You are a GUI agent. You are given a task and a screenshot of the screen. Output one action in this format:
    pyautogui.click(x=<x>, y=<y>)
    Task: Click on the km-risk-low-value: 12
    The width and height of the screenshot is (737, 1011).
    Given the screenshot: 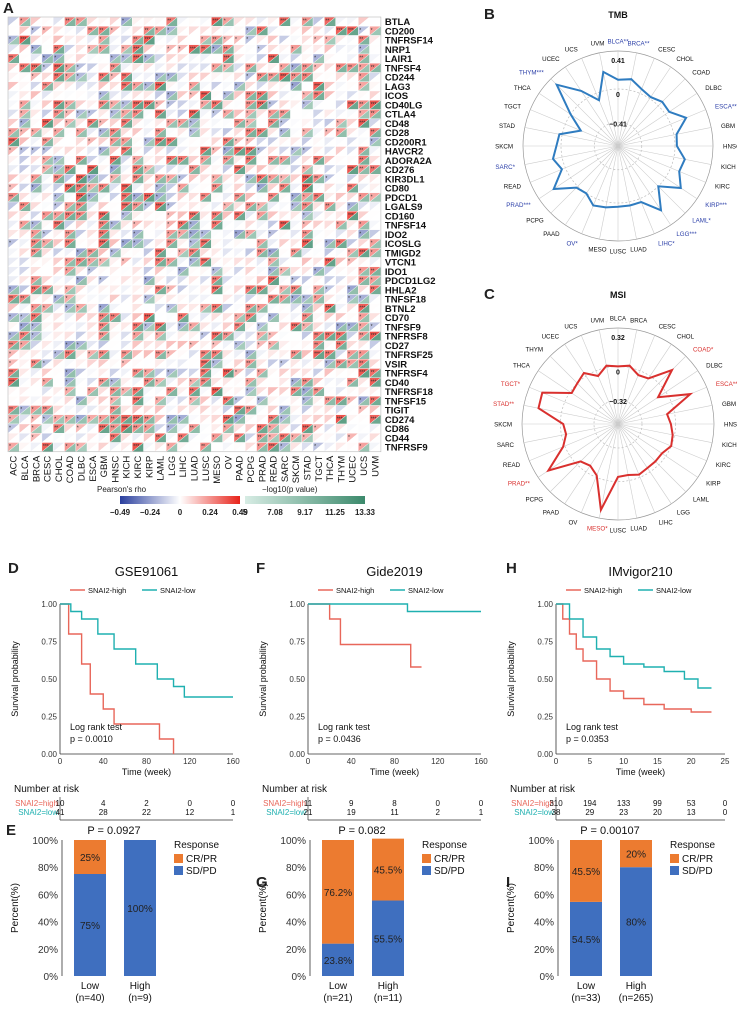 What is the action you would take?
    pyautogui.click(x=189, y=812)
    